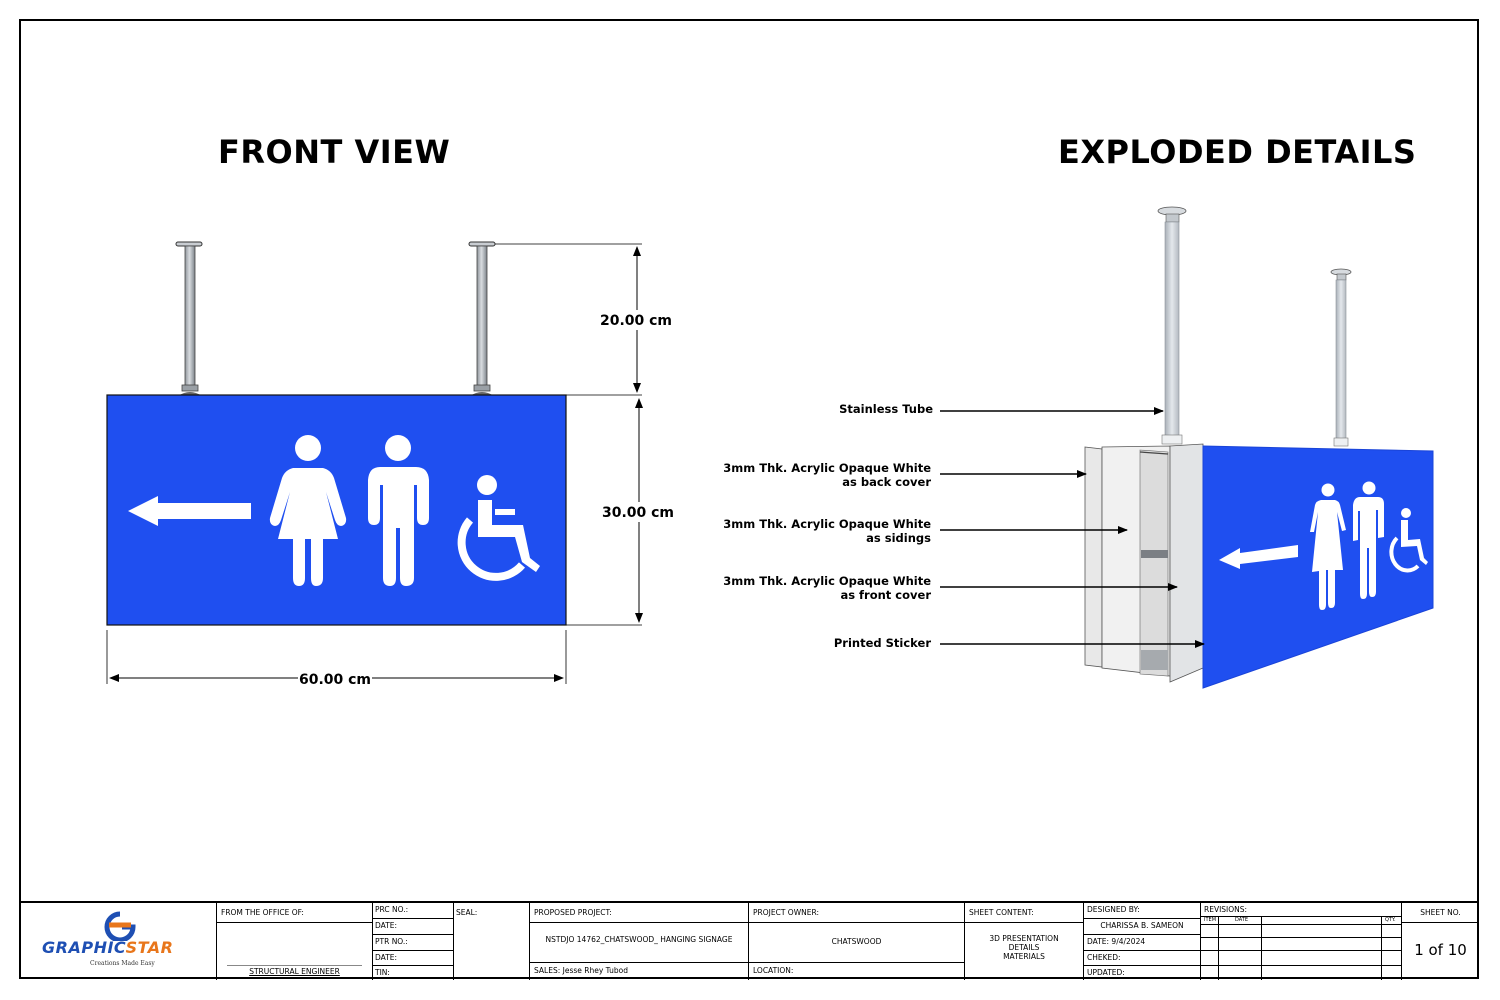  Describe the element at coordinates (262, 912) in the screenshot. I see `from-office-label: FROM THE OFFICE OF:` at that location.